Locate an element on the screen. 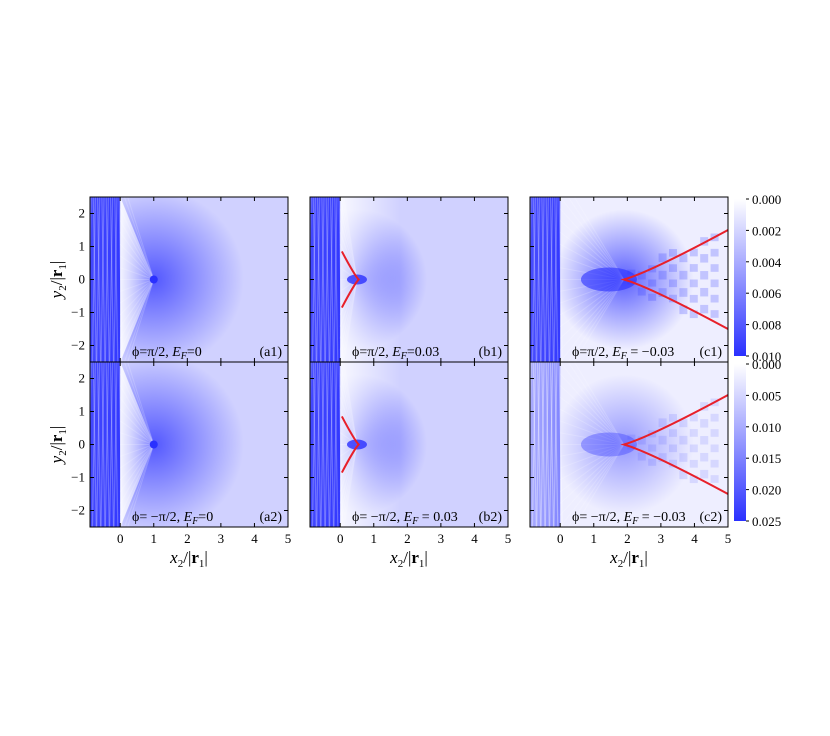 This screenshot has height=736, width=830. heatmap-c2 is located at coordinates (629, 444).